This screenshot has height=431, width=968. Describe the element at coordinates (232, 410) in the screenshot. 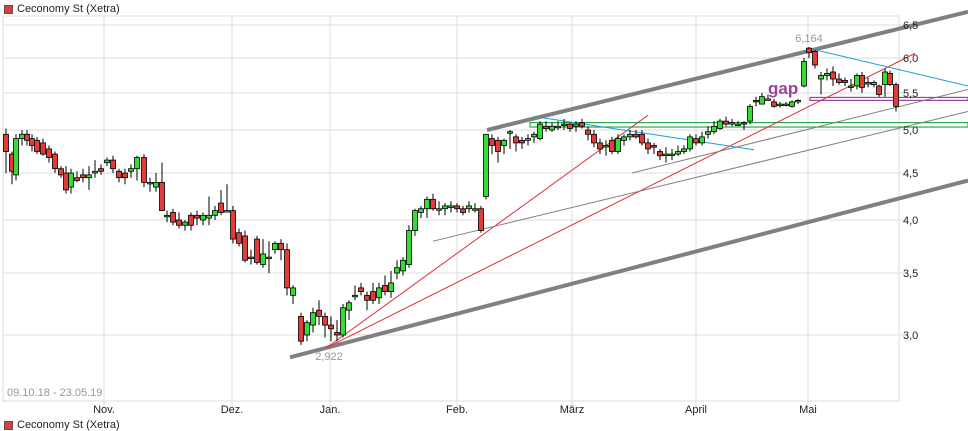

I see `x-axis-label: Dez.` at that location.